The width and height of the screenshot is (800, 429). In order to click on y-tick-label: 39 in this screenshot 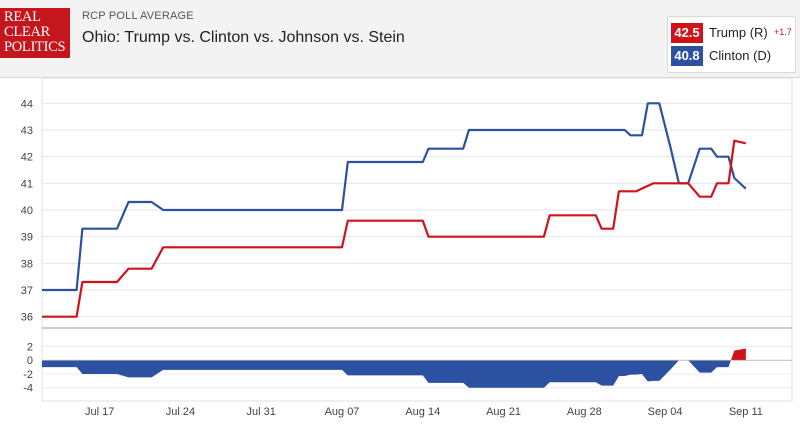, I will do `click(27, 238)`.